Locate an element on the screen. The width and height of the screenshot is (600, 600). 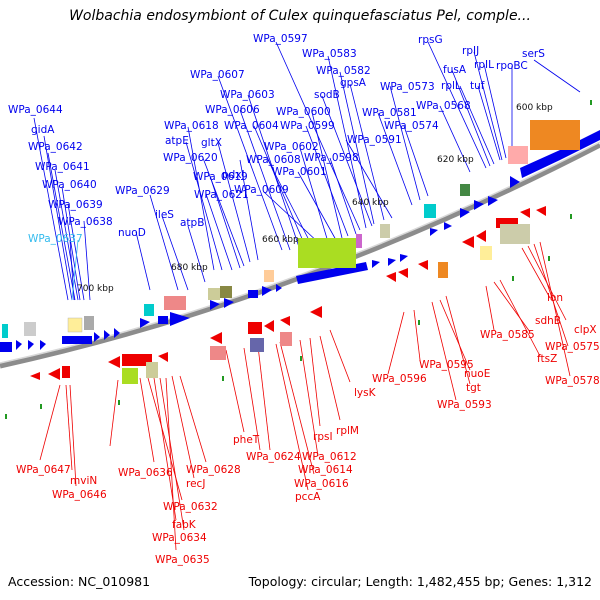
gene-label-gpsA: gpsA is located at coordinates (353, 83).